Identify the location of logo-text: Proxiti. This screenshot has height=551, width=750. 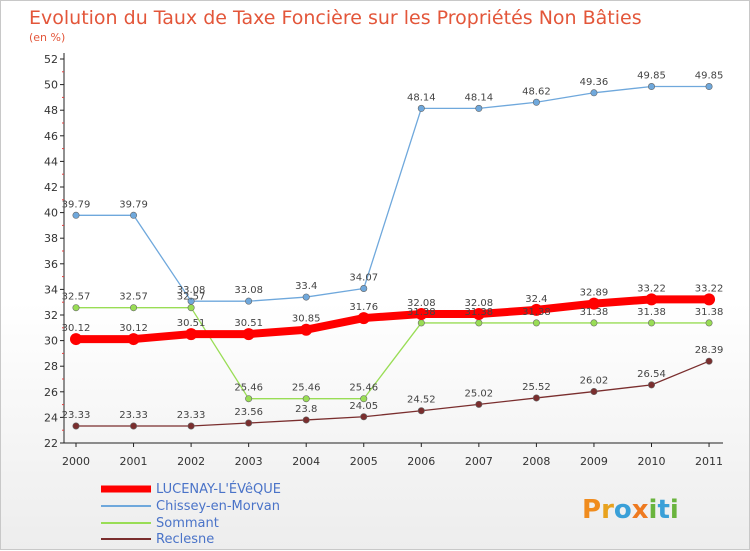
(630, 510).